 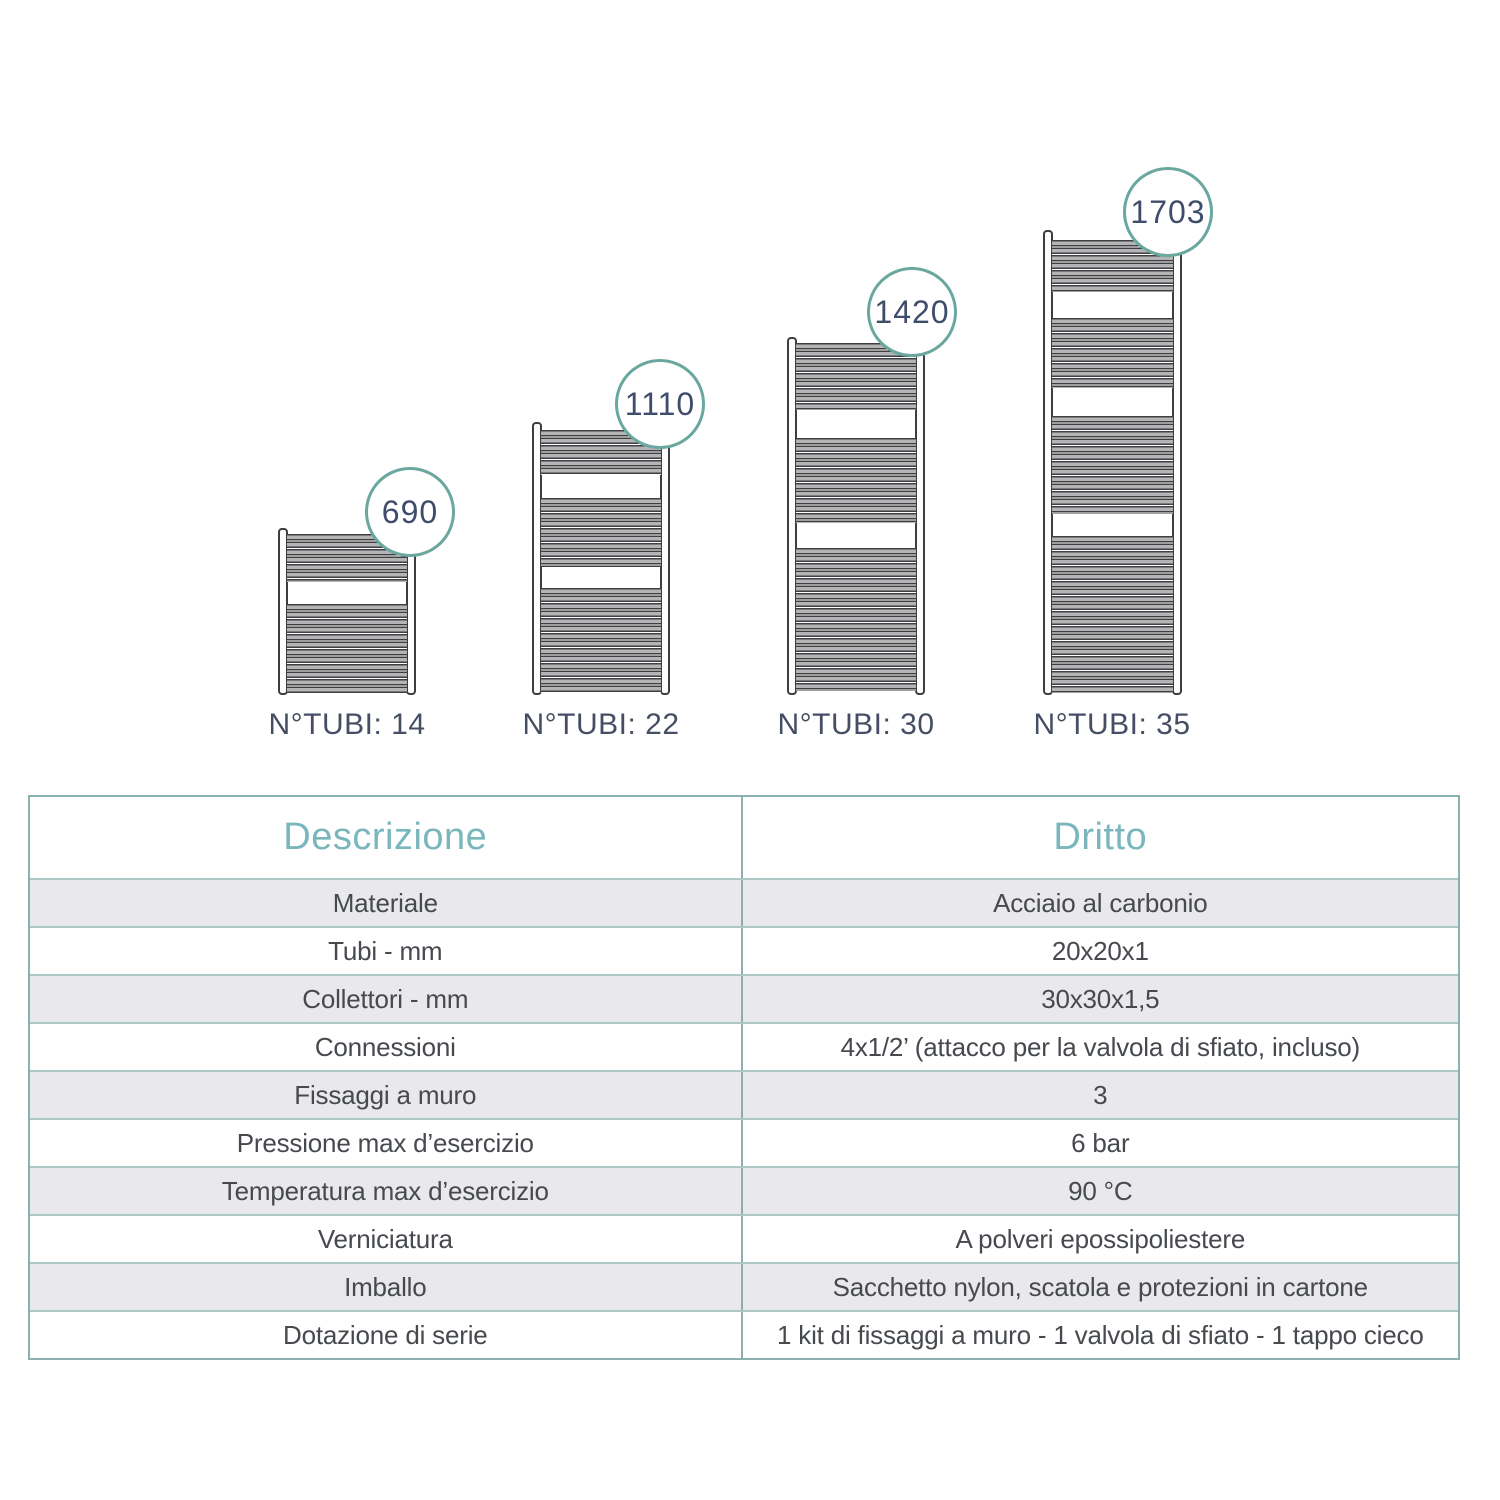 What do you see at coordinates (744, 1094) in the screenshot?
I see `spec-table-row: Fissaggi a muro 3` at bounding box center [744, 1094].